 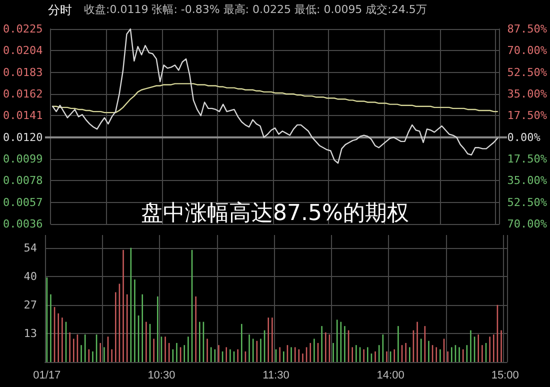 I want to click on x-tick-label: 15:00, so click(x=505, y=376).